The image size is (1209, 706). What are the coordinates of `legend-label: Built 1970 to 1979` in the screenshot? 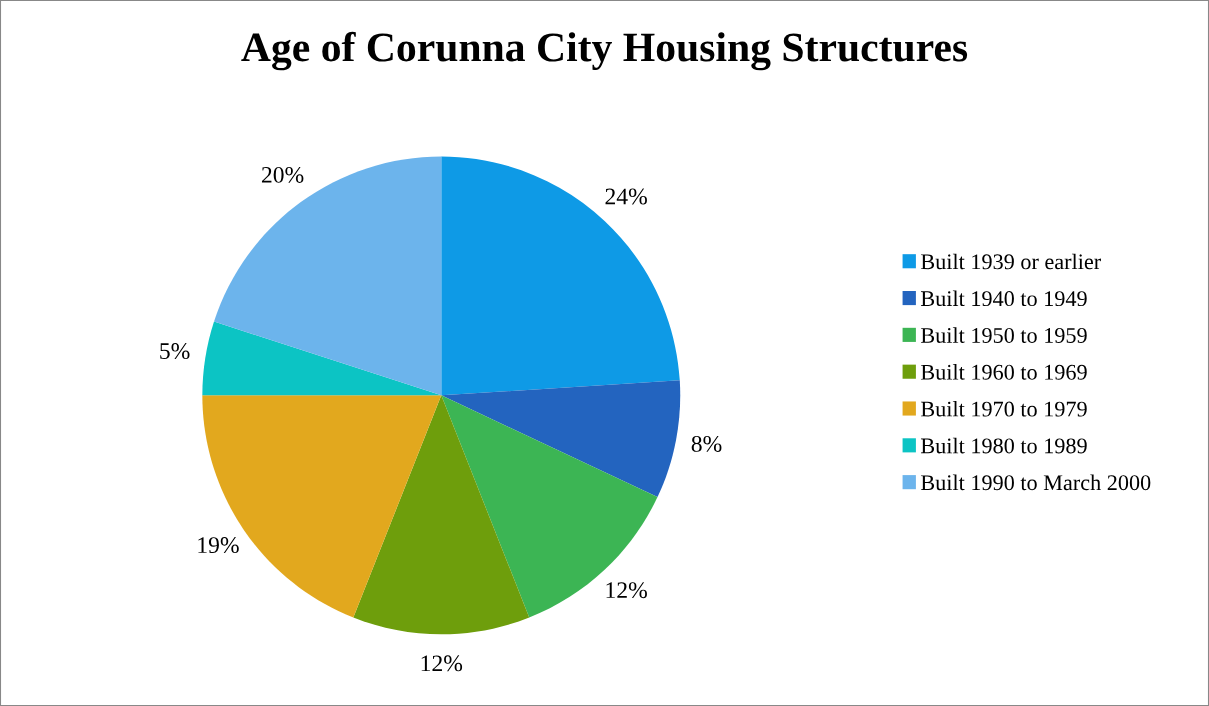 It's located at (1003, 408).